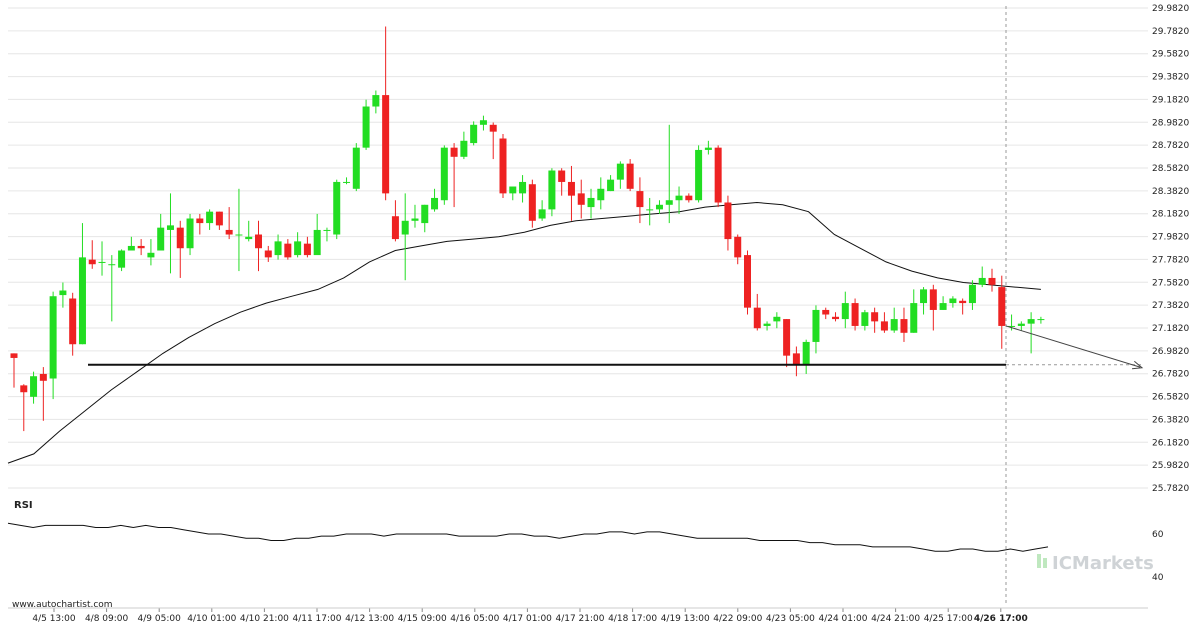 The height and width of the screenshot is (635, 1200). What do you see at coordinates (1073, 346) in the screenshot?
I see `forecast-arrow-line` at bounding box center [1073, 346].